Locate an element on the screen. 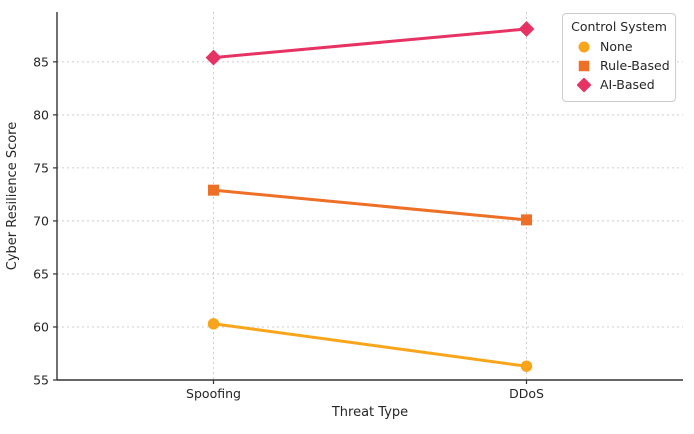 The height and width of the screenshot is (434, 694). legend-title: Control System is located at coordinates (619, 26).